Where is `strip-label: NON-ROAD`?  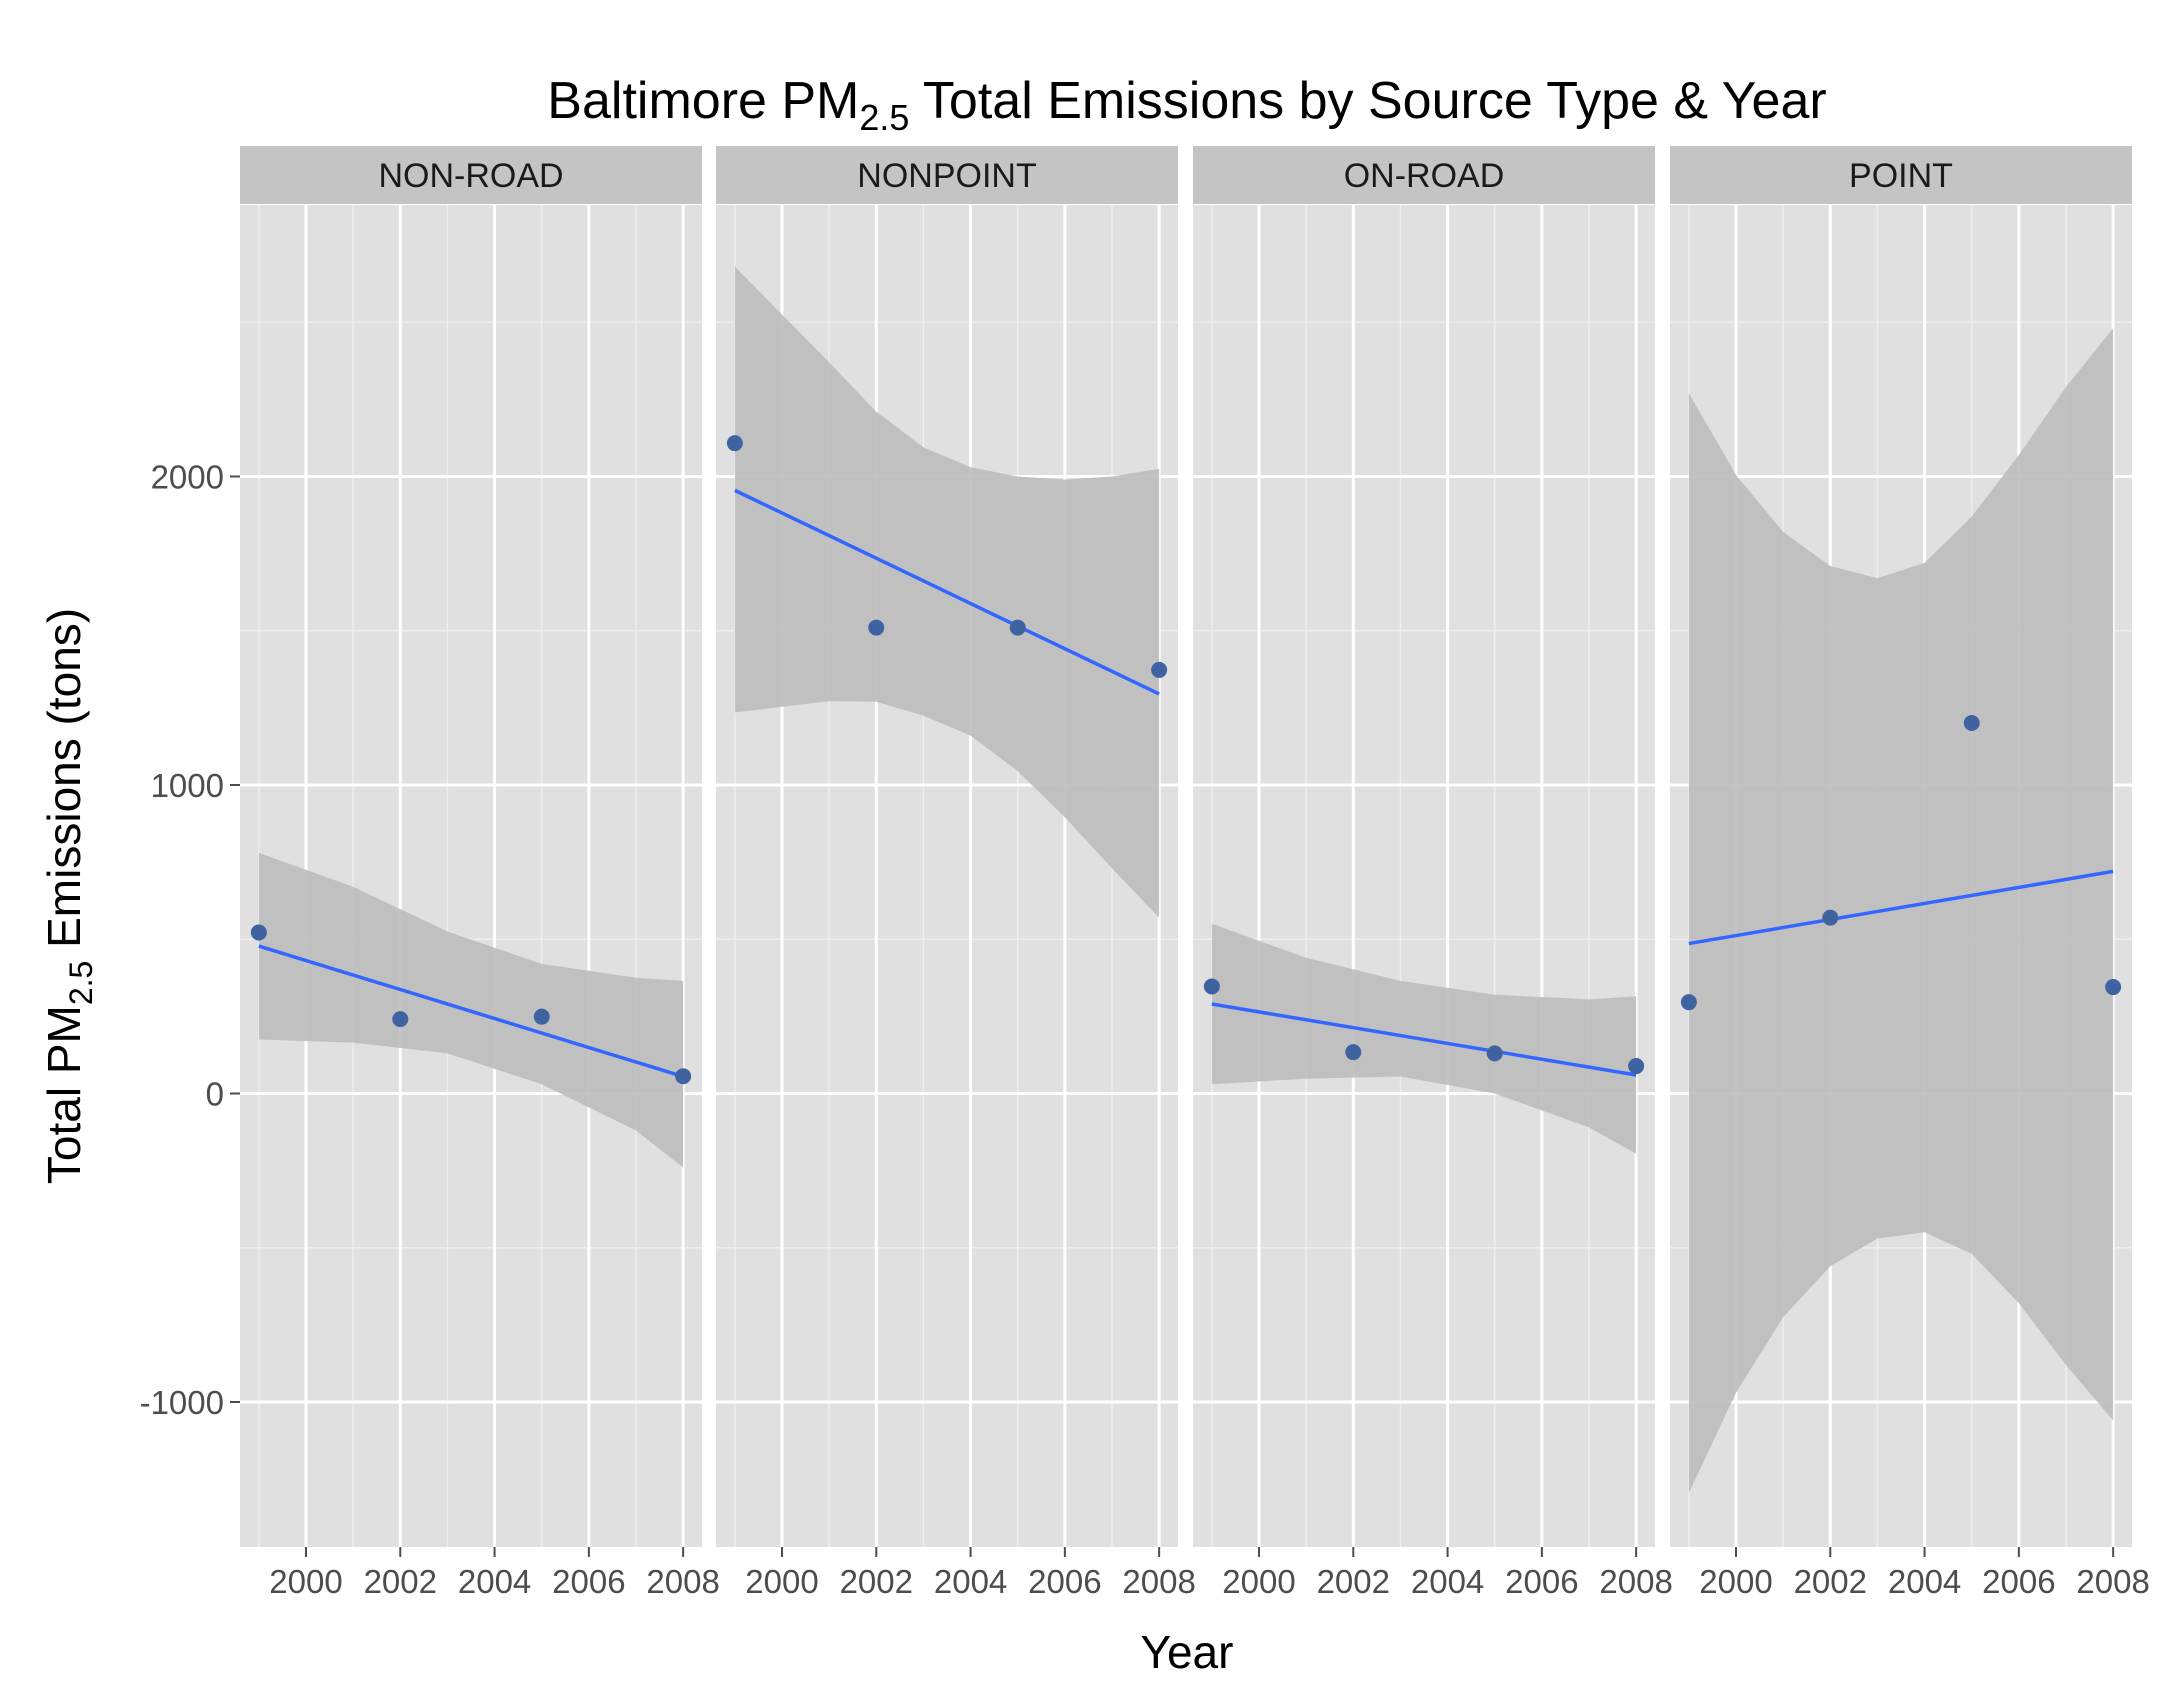
strip-label: NON-ROAD is located at coordinates (470, 176).